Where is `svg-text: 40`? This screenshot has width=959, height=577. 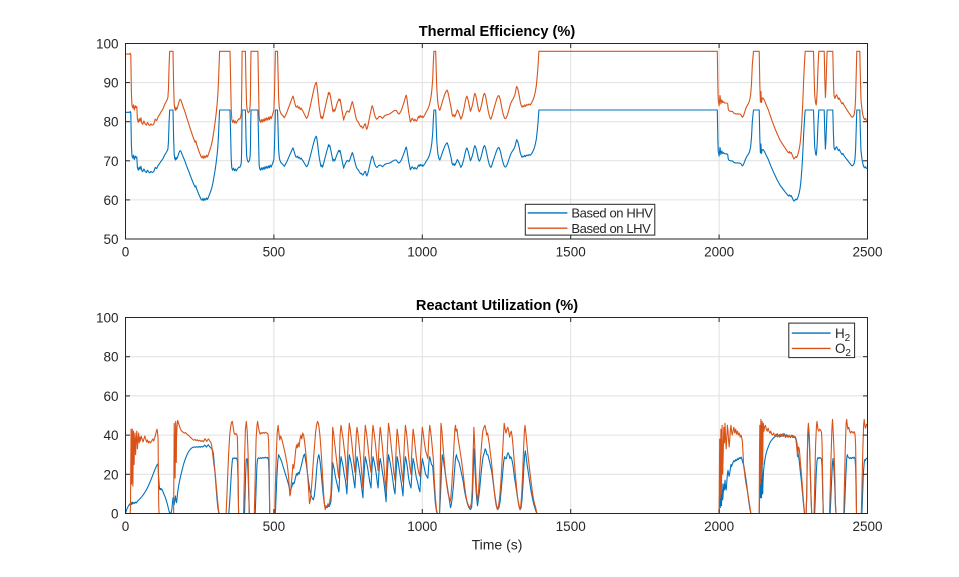
svg-text: 40 is located at coordinates (110, 435).